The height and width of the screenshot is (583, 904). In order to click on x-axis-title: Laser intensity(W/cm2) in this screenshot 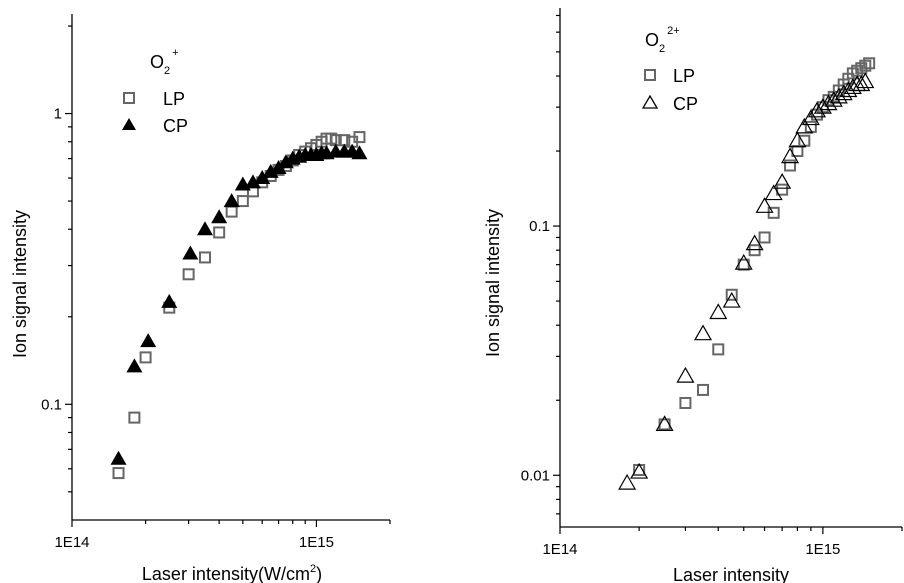, I will do `click(232, 573)`.